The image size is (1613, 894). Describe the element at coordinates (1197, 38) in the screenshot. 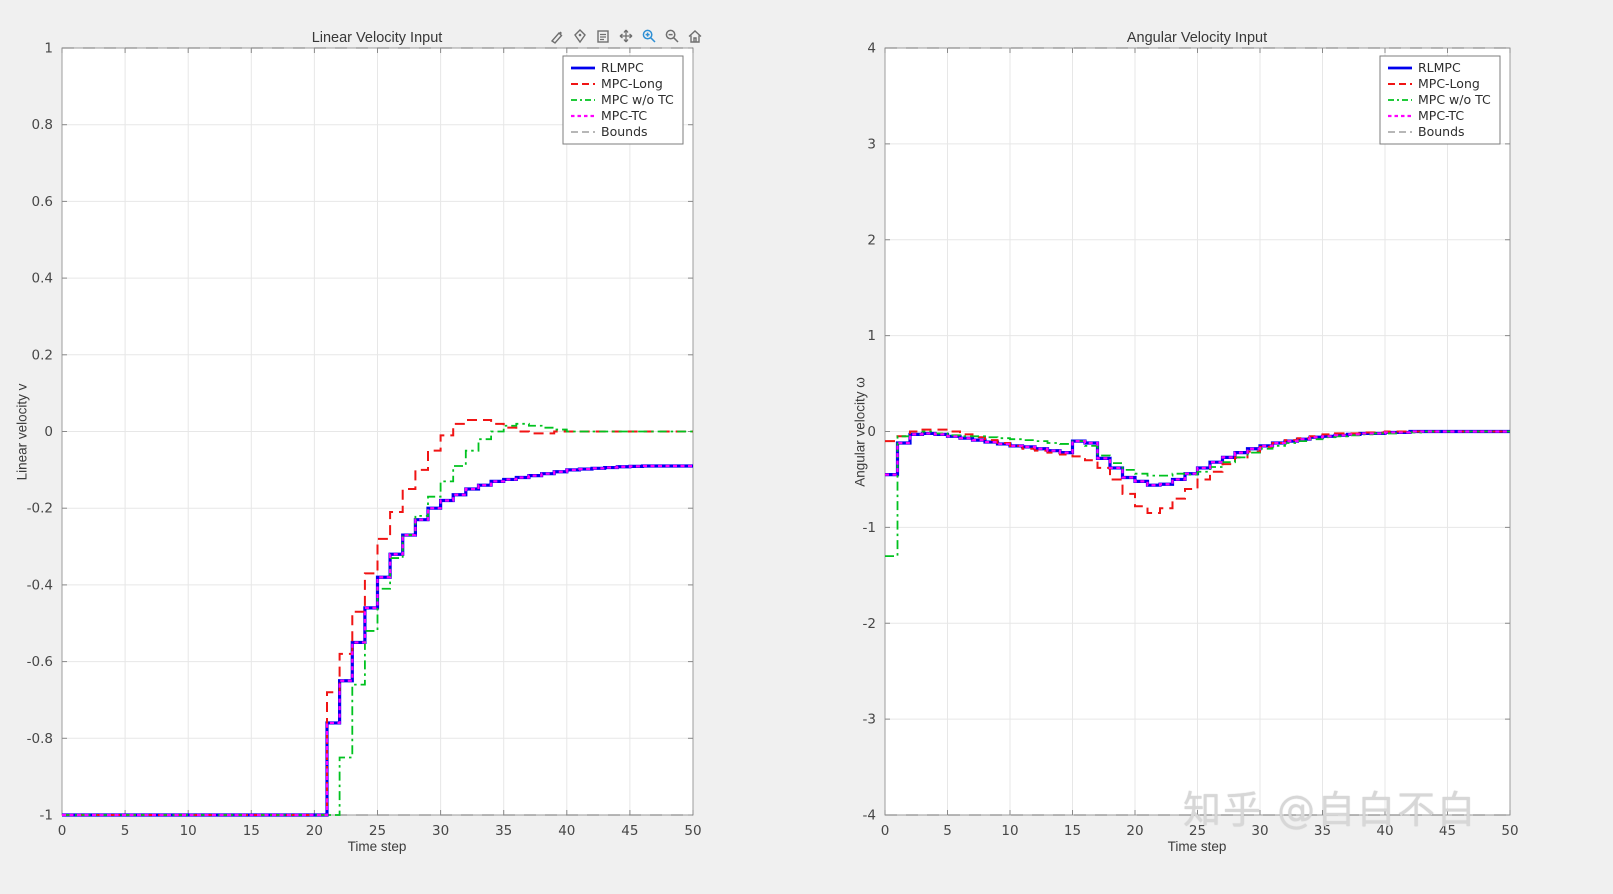

I see `chart-title-angular: Angular Velocity Input` at that location.